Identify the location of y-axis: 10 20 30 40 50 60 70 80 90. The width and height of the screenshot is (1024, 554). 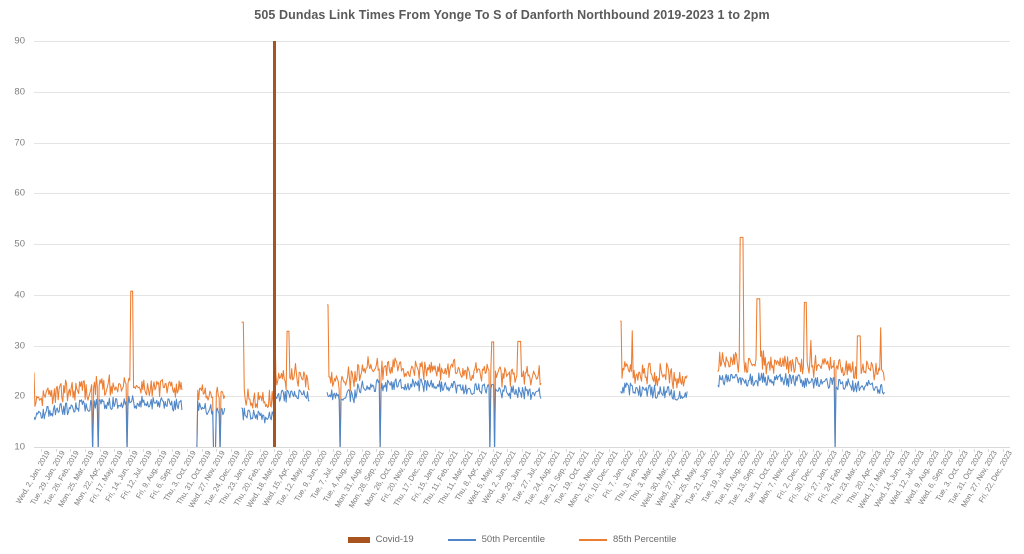
(15, 244).